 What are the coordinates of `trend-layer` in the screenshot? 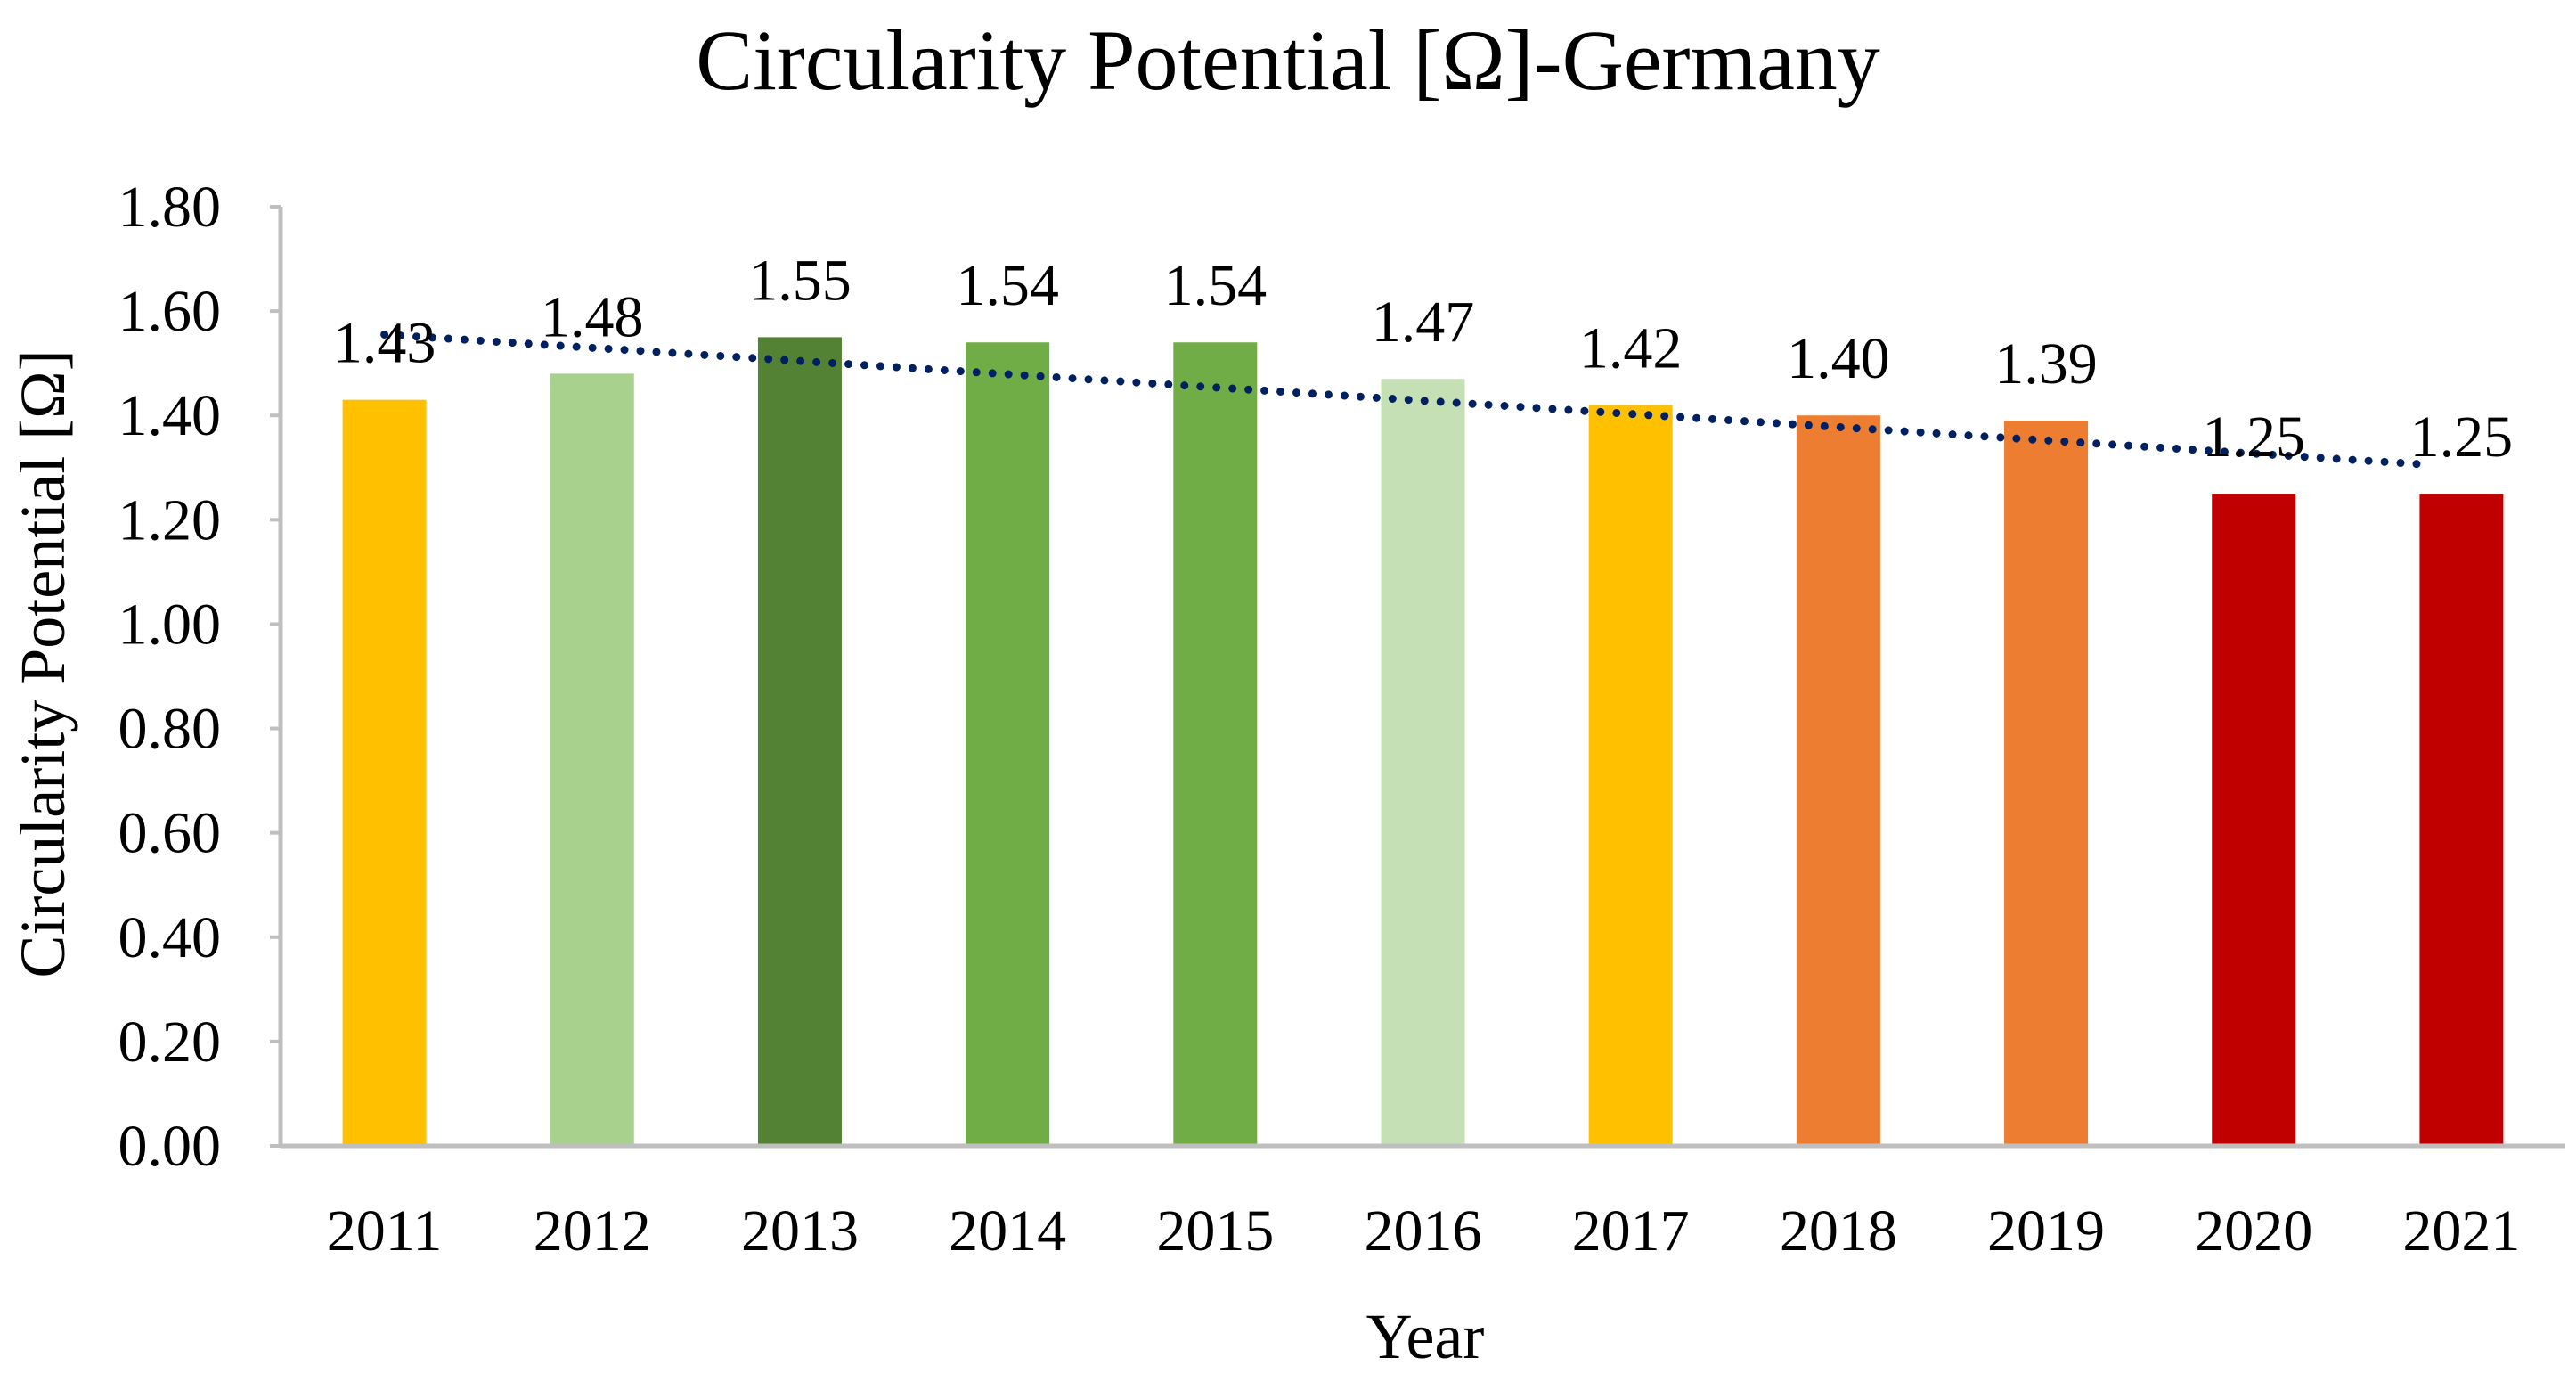 It's located at (1401, 400).